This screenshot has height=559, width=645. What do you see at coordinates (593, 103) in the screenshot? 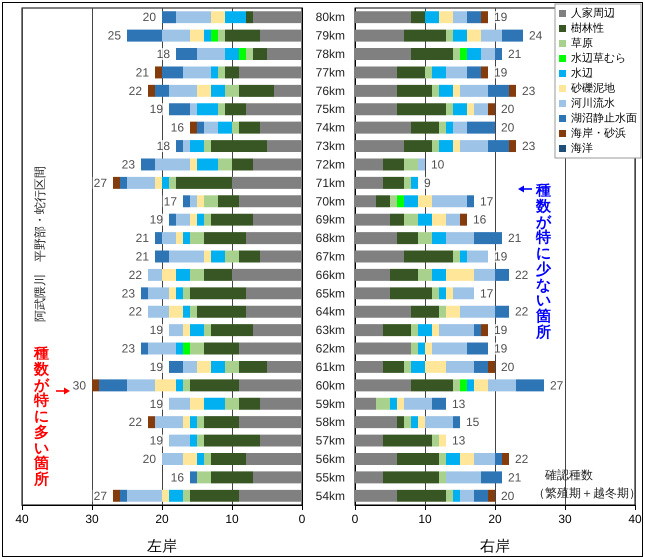
I see `legend-label: 河川流水` at bounding box center [593, 103].